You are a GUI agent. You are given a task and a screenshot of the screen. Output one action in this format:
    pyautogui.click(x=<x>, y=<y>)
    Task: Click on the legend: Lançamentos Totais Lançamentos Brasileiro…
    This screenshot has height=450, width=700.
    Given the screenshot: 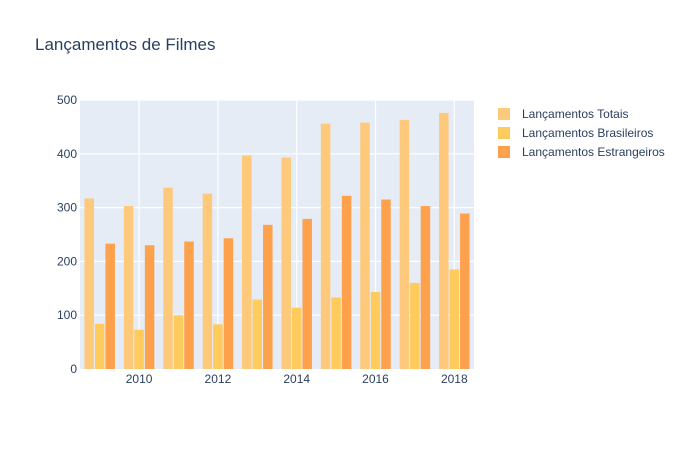 What is the action you would take?
    pyautogui.click(x=581, y=133)
    